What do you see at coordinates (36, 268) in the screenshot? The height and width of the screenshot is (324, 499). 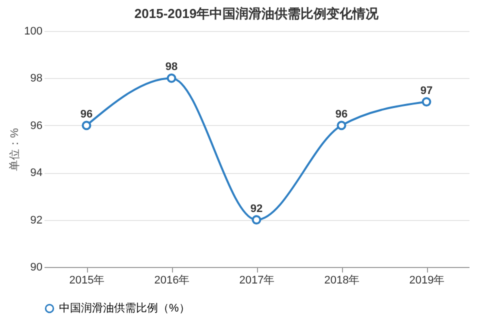 I see `y-tick-label: 90` at bounding box center [36, 268].